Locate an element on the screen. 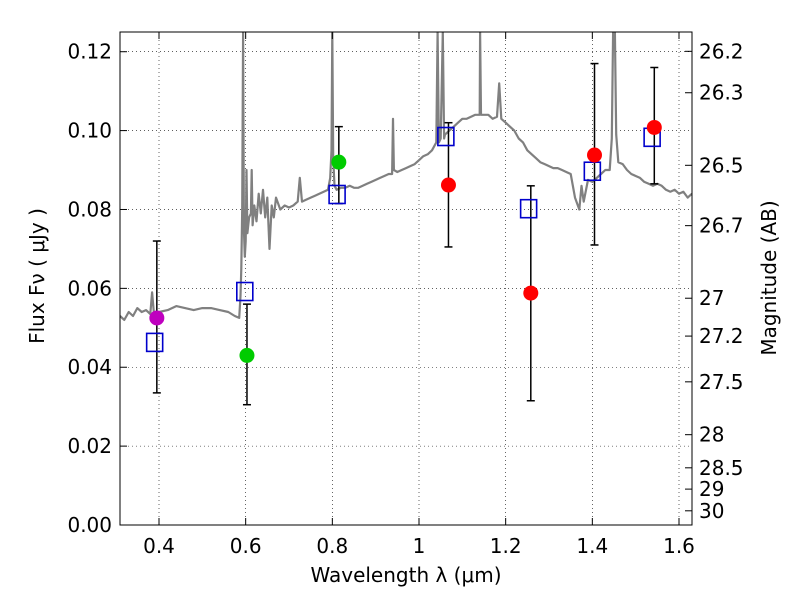 The image size is (800, 600). magnitude-tick-label: 27.5 is located at coordinates (721, 382).